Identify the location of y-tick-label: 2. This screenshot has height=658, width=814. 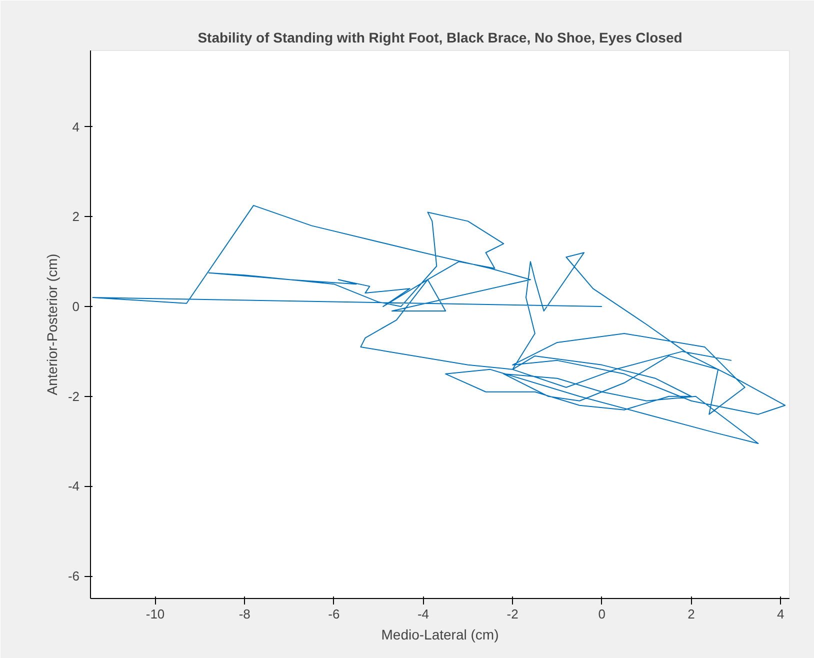
(76, 216).